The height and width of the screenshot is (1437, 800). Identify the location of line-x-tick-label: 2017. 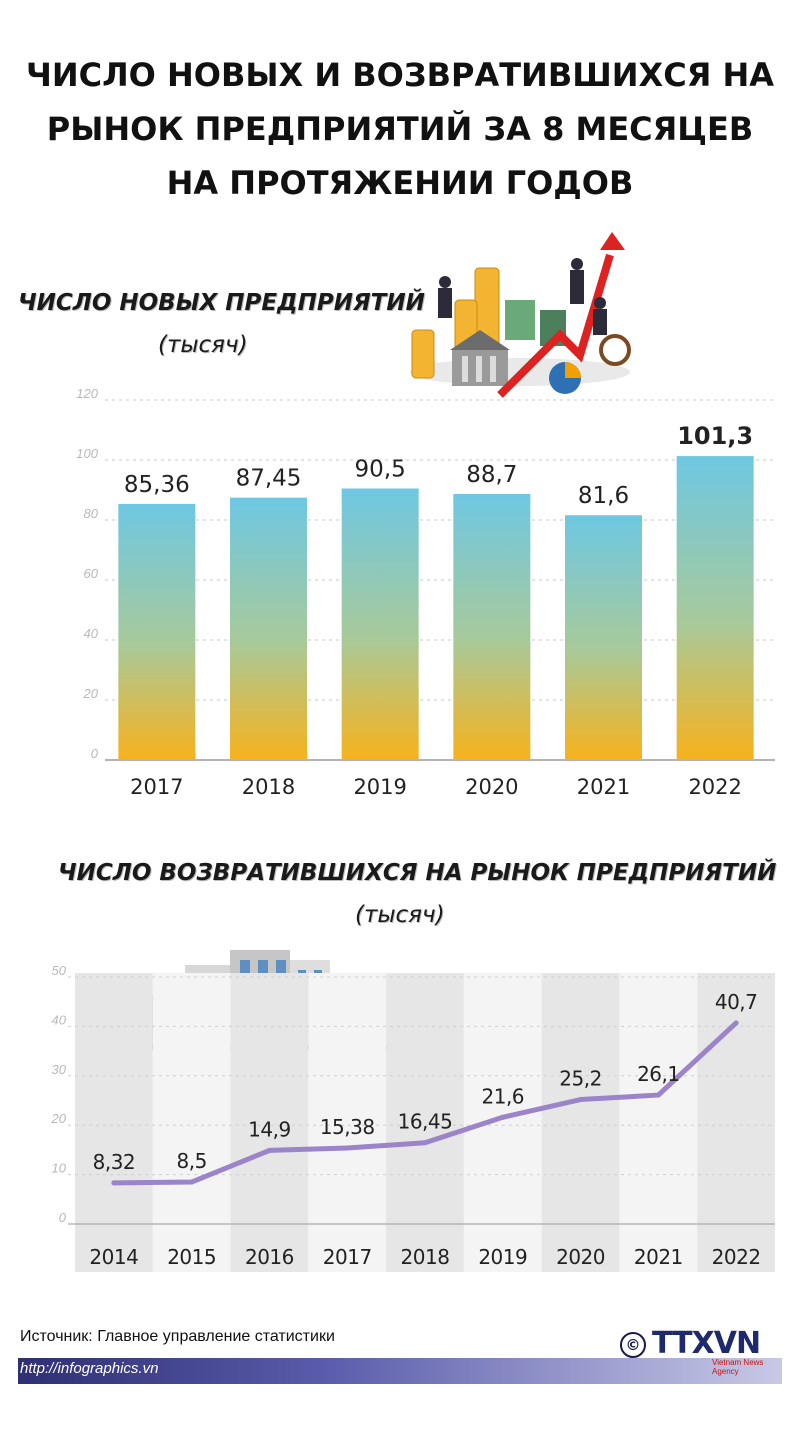
(347, 1257).